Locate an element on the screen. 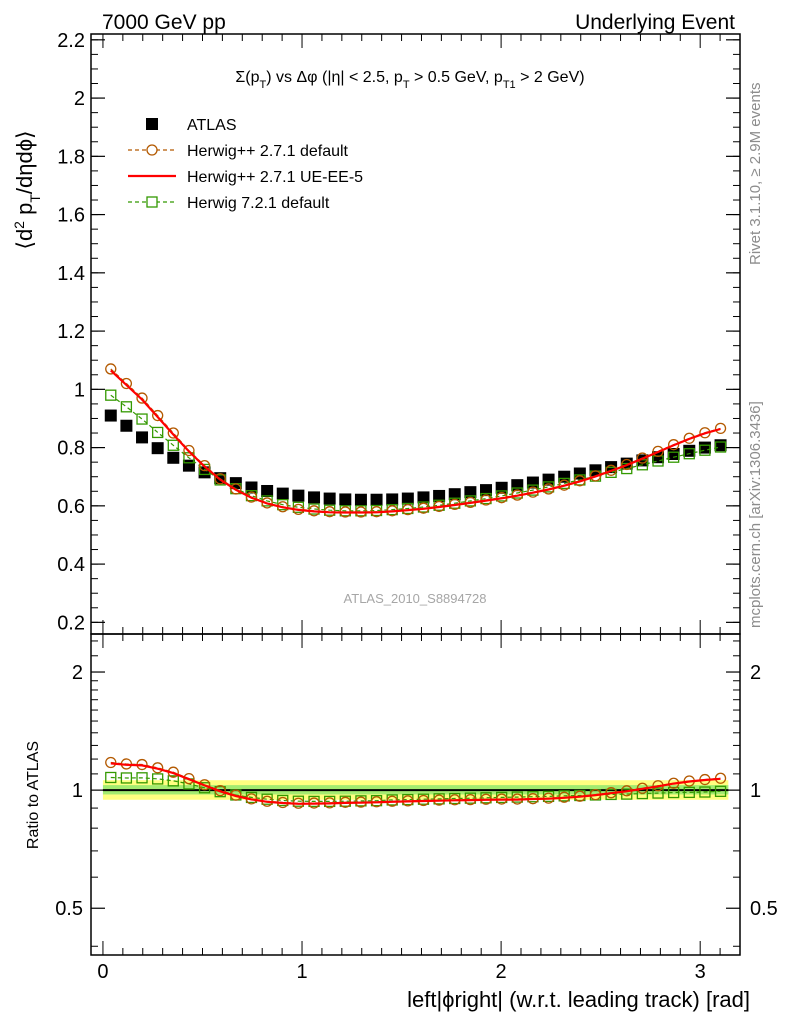 This screenshot has width=786, height=1024. main-ytick-label-5: 1.2 is located at coordinates (71, 332).